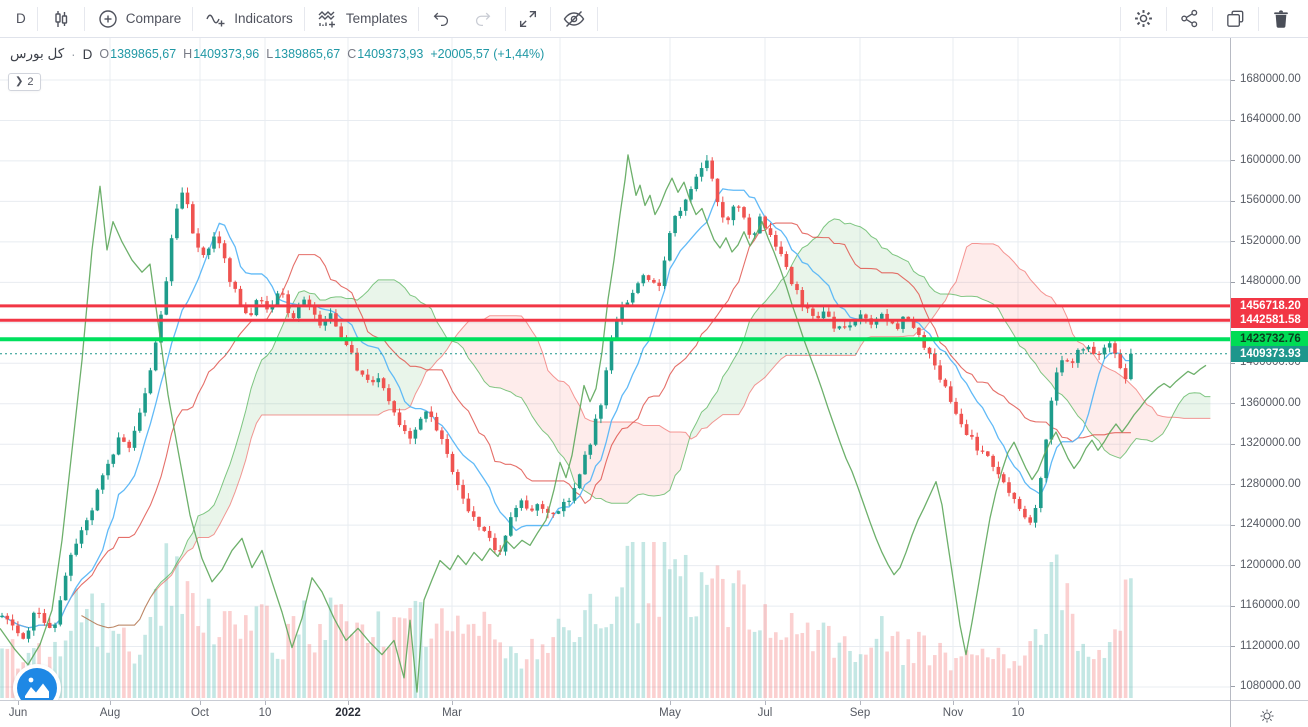 Image resolution: width=1308 pixels, height=727 pixels. What do you see at coordinates (1269, 305) in the screenshot?
I see `price-level-label: 1456718.20` at bounding box center [1269, 305].